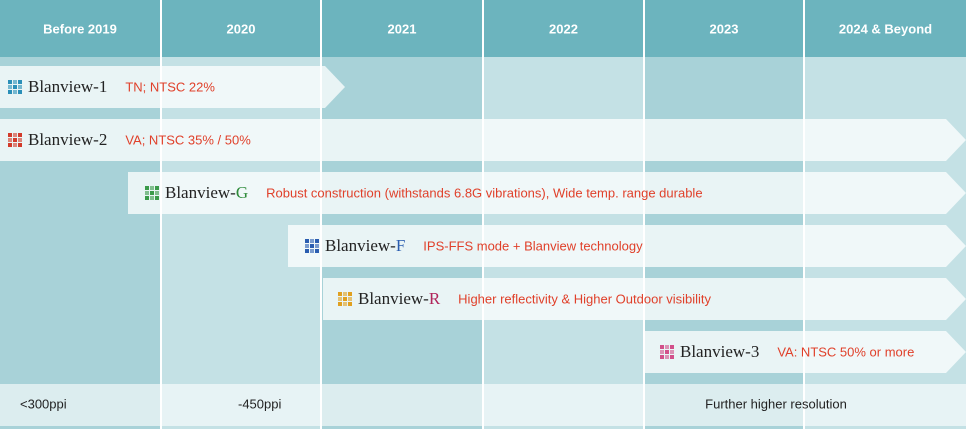 Image resolution: width=966 pixels, height=429 pixels. Describe the element at coordinates (400, 245) in the screenshot. I see `name-variant: F` at that location.